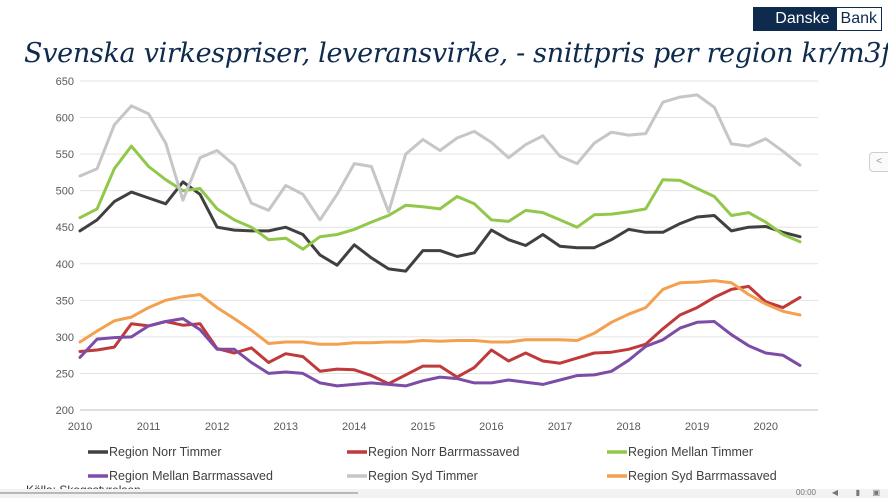 Image resolution: width=888 pixels, height=498 pixels. Describe the element at coordinates (65, 82) in the screenshot. I see `y-tick-label: 650` at that location.